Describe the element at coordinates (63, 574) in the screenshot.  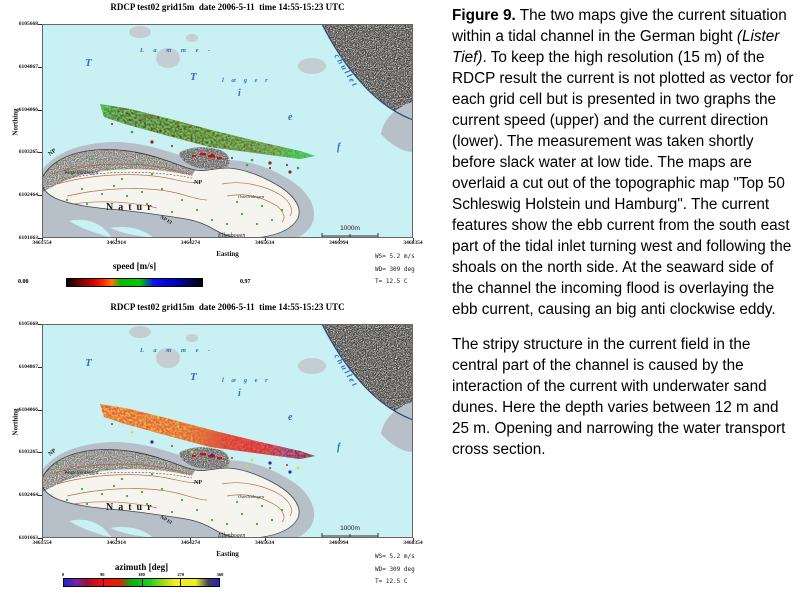
I see `colorbar-tick-label: 0` at that location.